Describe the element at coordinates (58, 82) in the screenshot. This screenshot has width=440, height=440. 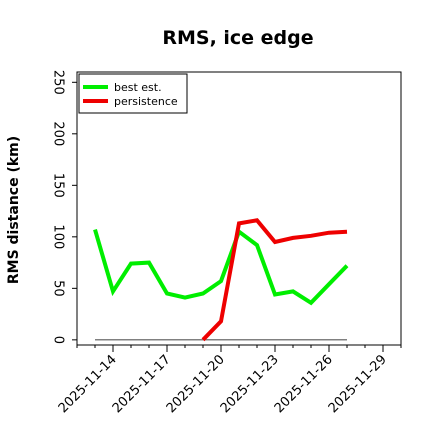
I see `y-tick-label: 250` at that location.